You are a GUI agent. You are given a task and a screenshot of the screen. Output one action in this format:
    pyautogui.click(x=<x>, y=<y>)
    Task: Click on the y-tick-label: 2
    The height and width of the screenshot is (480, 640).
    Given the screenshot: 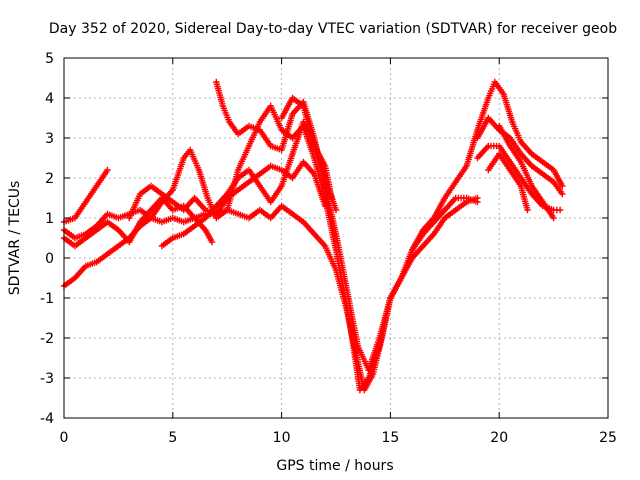 What is the action you would take?
    pyautogui.click(x=49, y=179)
    